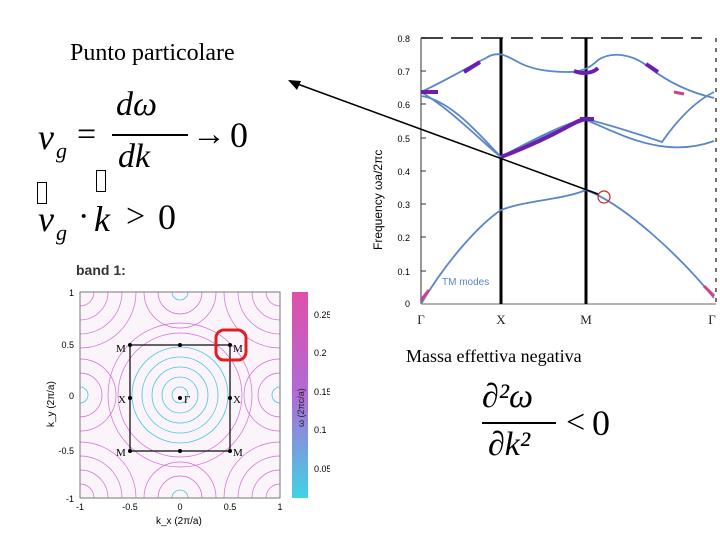 The width and height of the screenshot is (720, 540). What do you see at coordinates (145, 133) in the screenshot?
I see `equation-group-velocity: v g = dω dk → 0` at bounding box center [145, 133].